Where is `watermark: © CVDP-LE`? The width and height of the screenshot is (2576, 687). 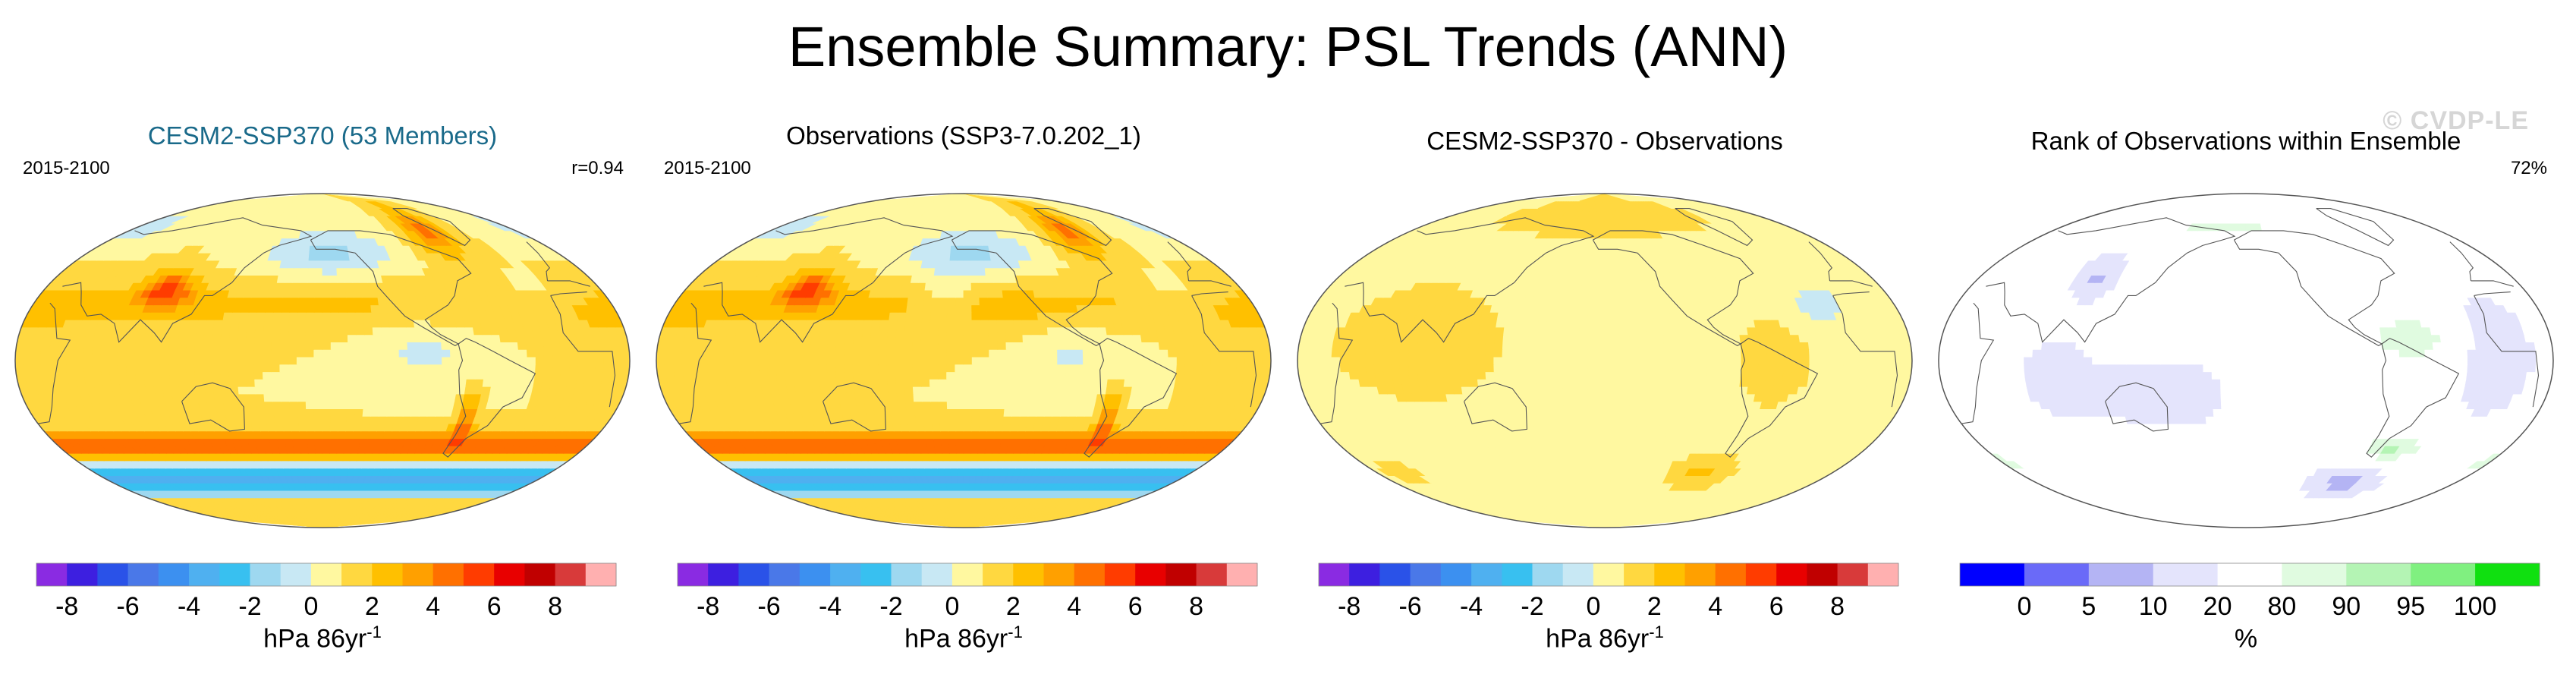
watermark: © CVDP-LE is located at coordinates (2456, 120).